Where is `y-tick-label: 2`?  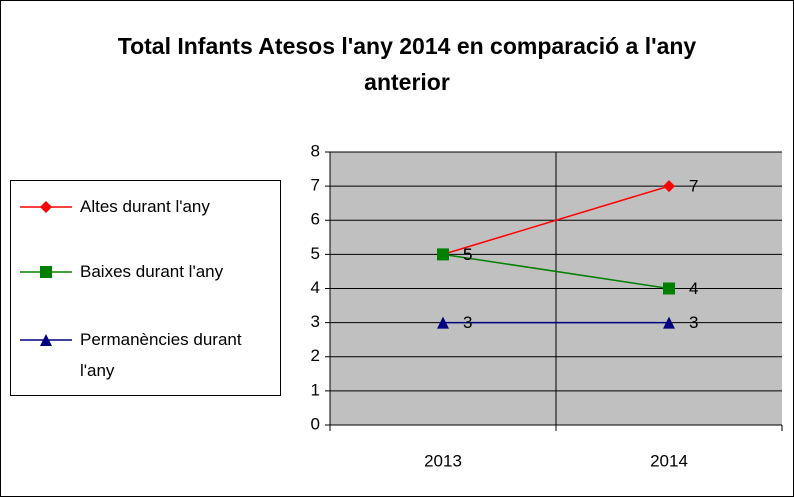
y-tick-label: 2 is located at coordinates (315, 355).